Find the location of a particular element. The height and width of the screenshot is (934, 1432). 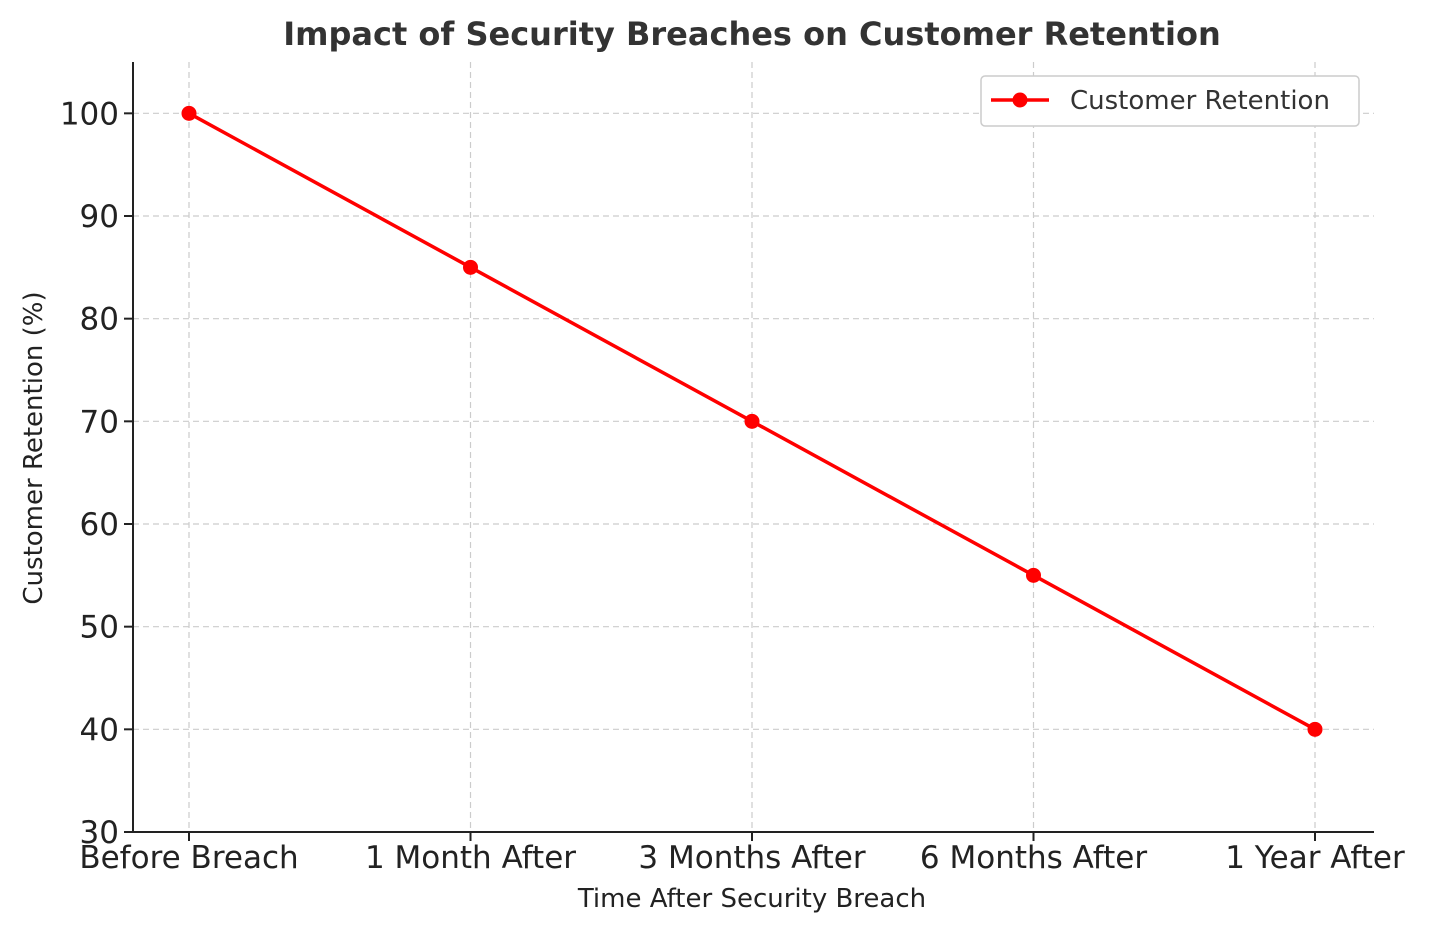

y-axis-label: Customer Retention (%) is located at coordinates (34, 447).